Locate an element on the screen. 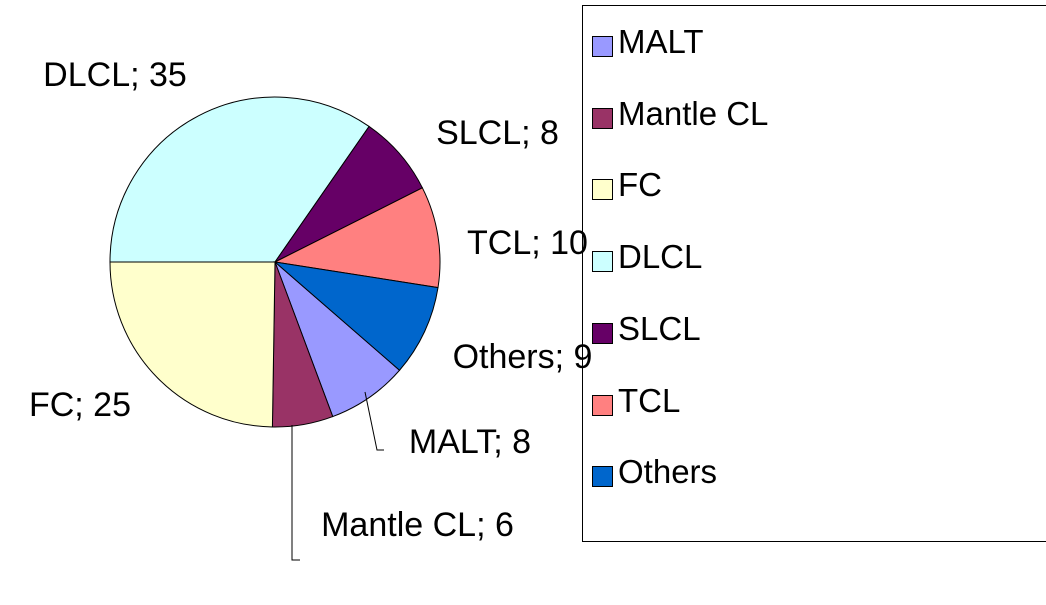 Image resolution: width=1046 pixels, height=605 pixels. legend-label: MALT is located at coordinates (661, 41).